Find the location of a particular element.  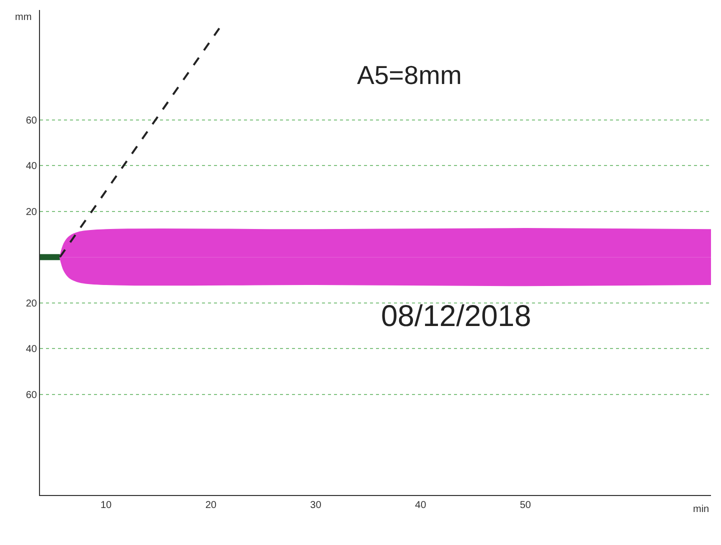

annotation: 08/12/2018 is located at coordinates (456, 316).